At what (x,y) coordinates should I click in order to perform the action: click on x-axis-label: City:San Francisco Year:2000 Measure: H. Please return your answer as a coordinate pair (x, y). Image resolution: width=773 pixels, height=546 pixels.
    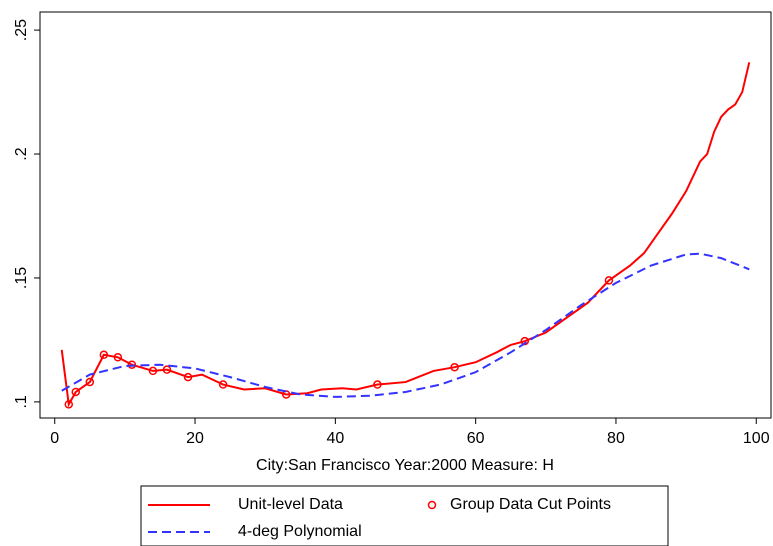
    Looking at the image, I should click on (405, 465).